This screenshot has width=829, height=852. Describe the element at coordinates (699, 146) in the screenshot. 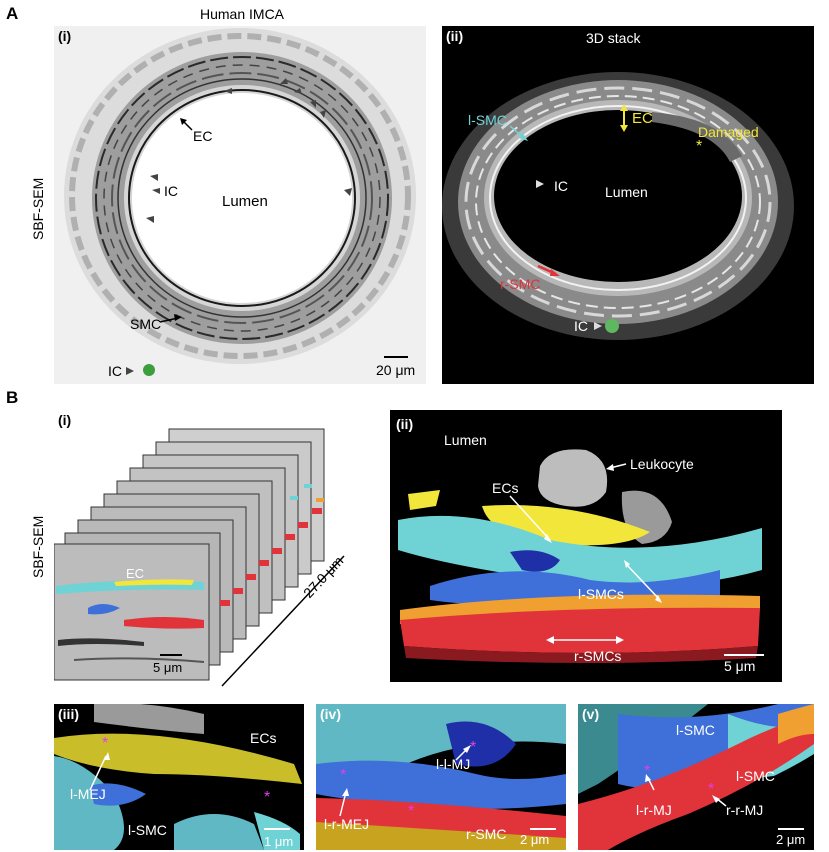

I see `damaged-asterisk: *` at that location.